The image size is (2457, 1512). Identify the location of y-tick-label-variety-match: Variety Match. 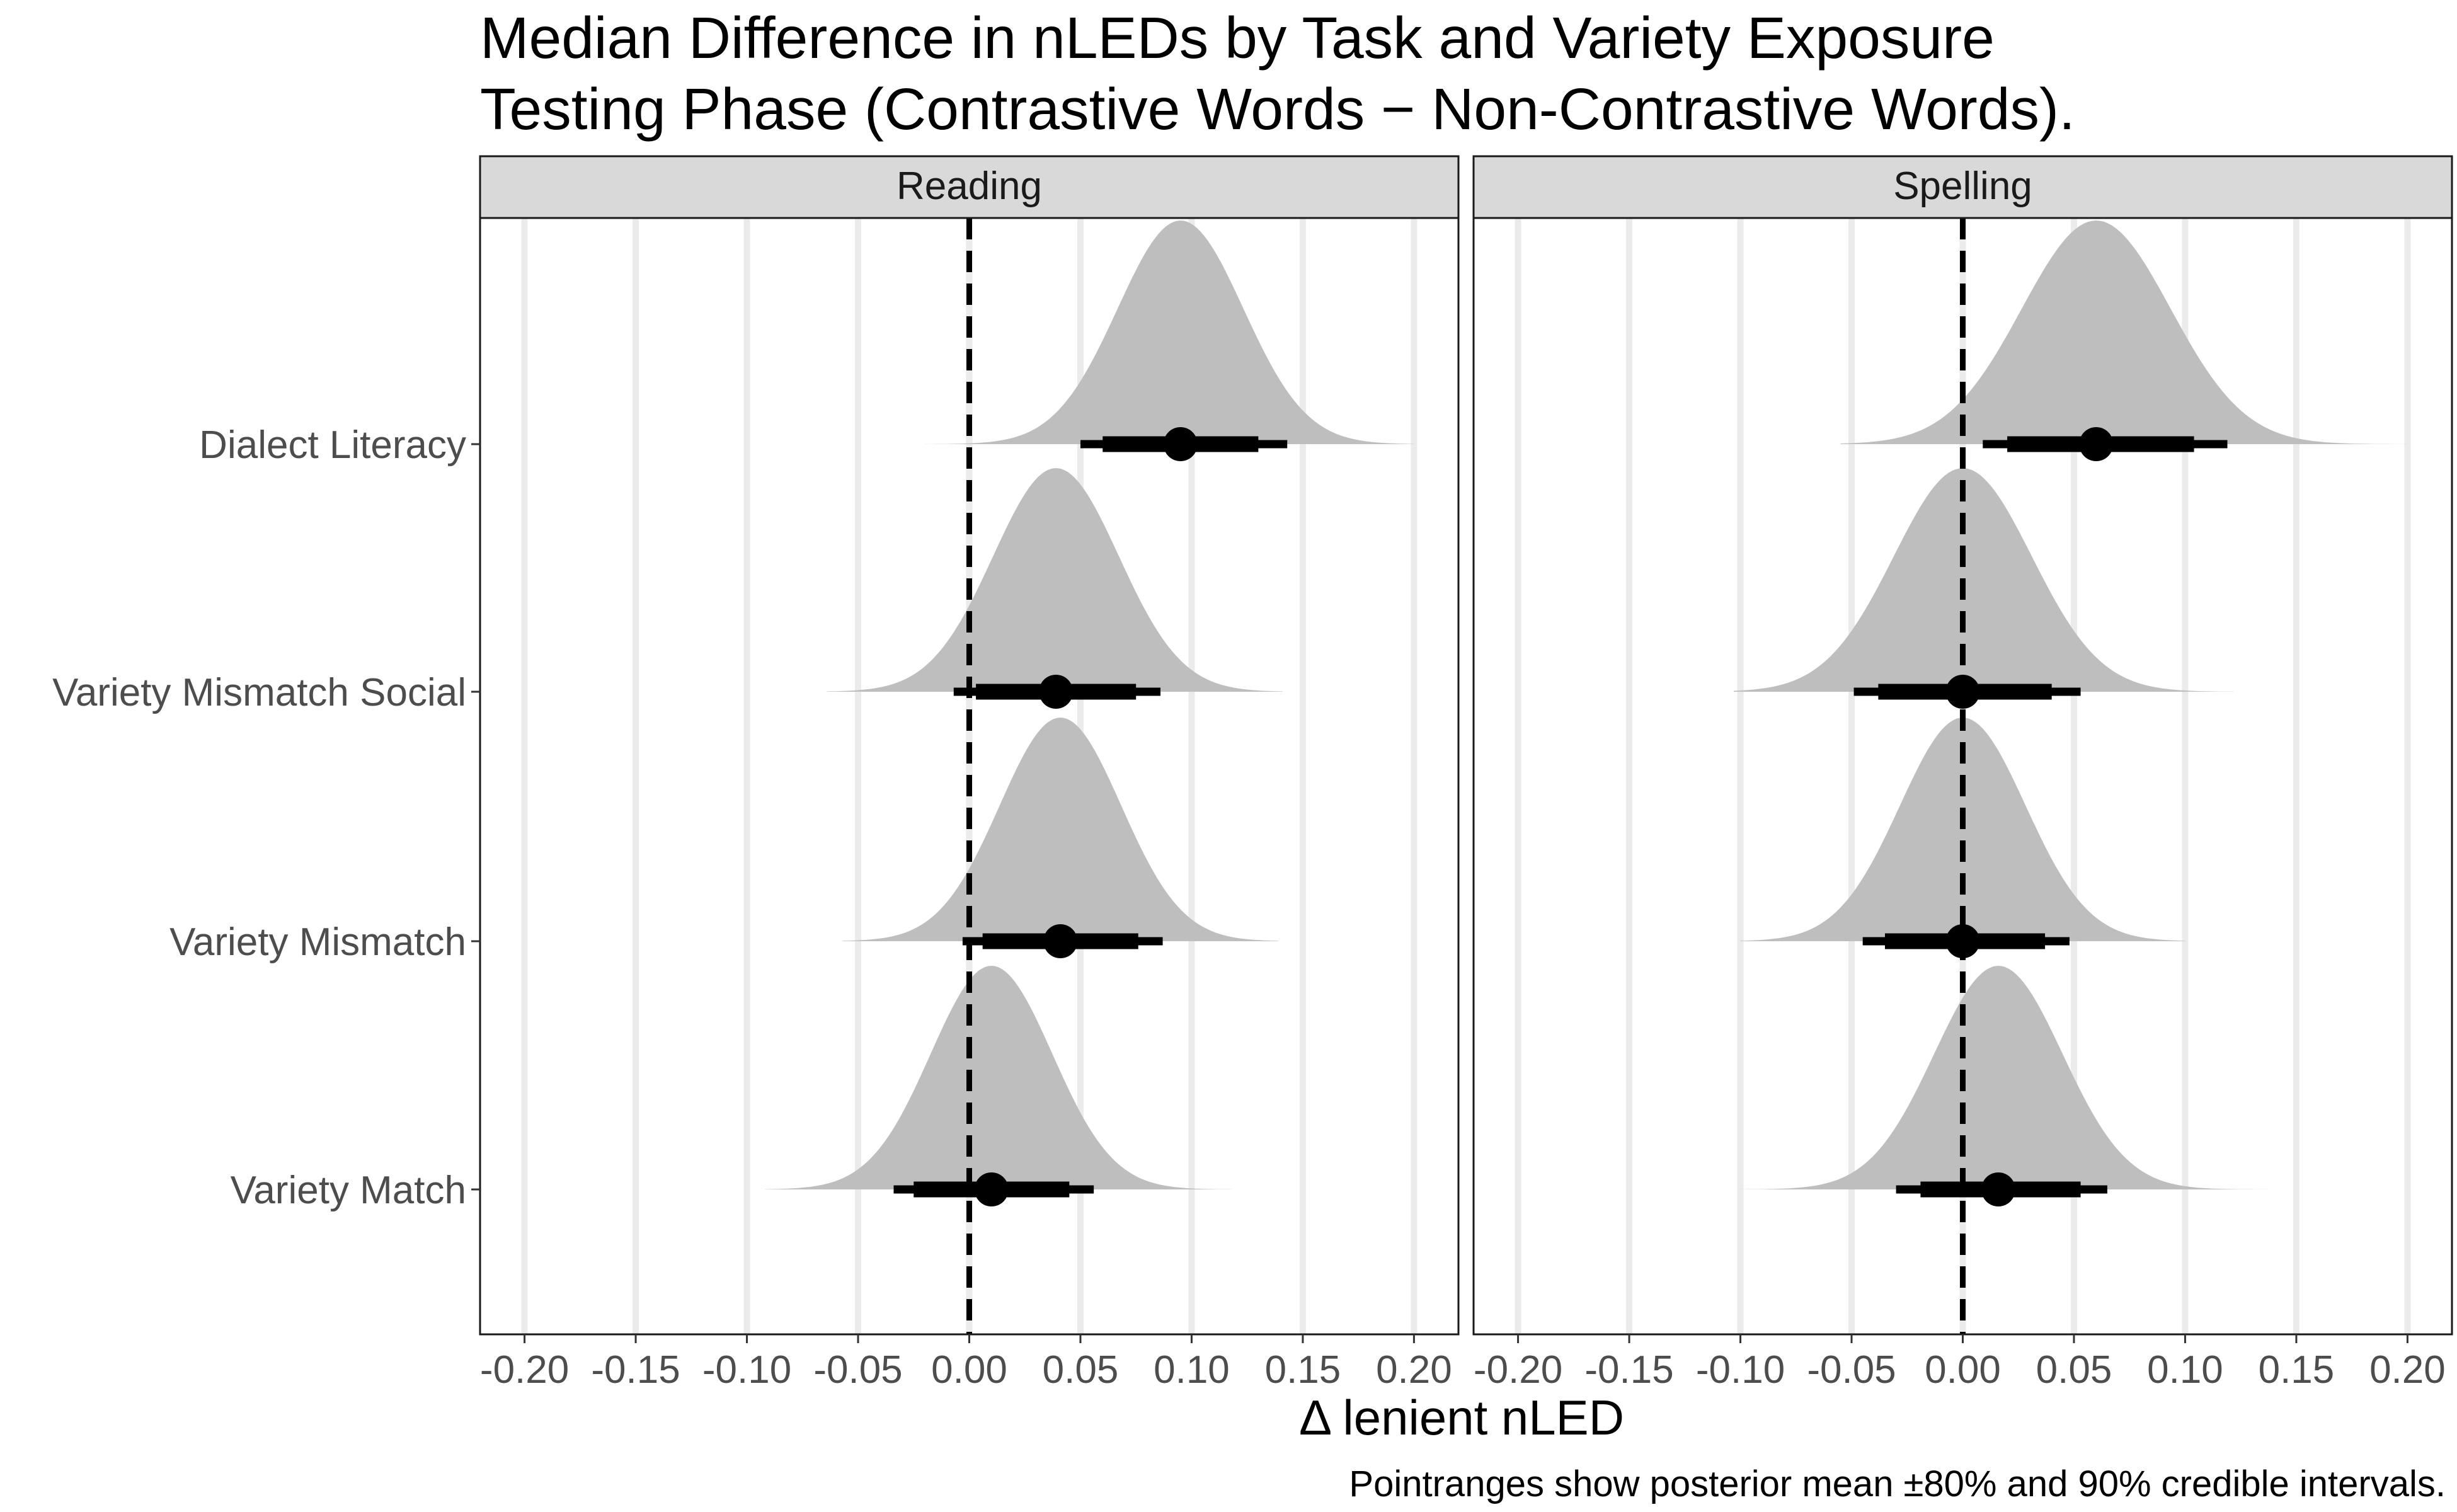
(348, 1190).